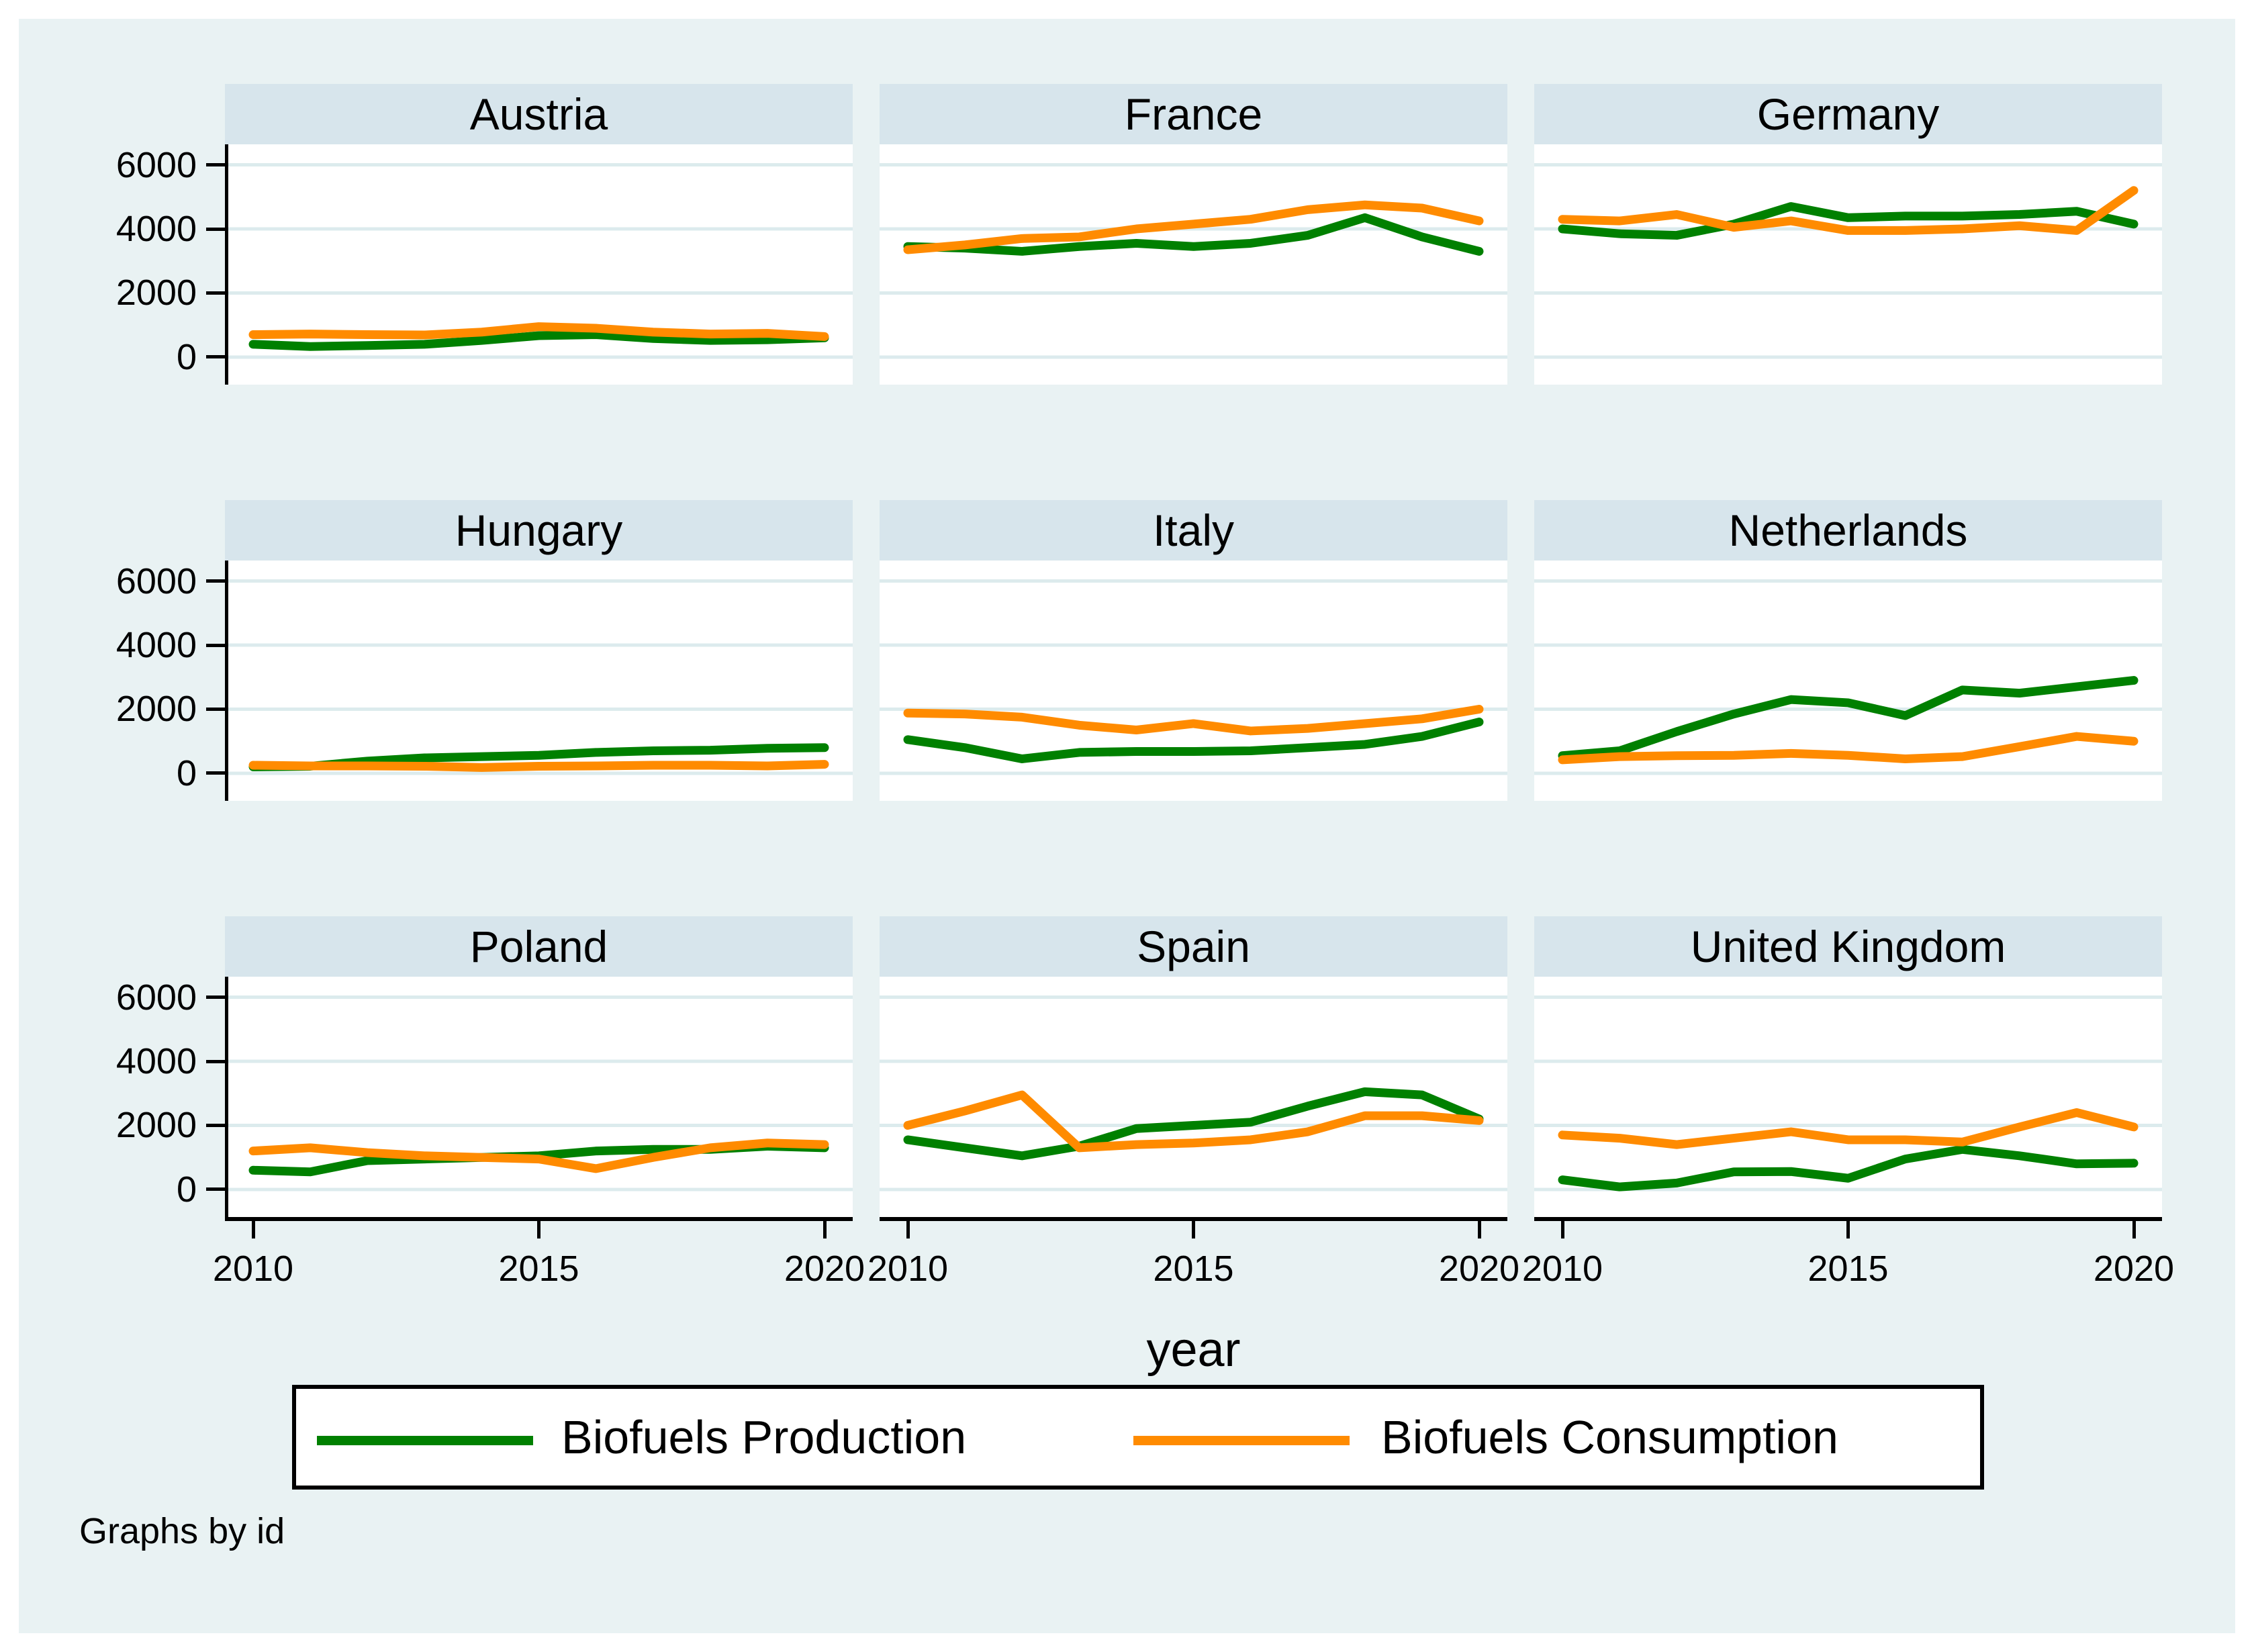 The image size is (2254, 1652). I want to click on graphs-by-note: Graphs by id, so click(182, 1531).